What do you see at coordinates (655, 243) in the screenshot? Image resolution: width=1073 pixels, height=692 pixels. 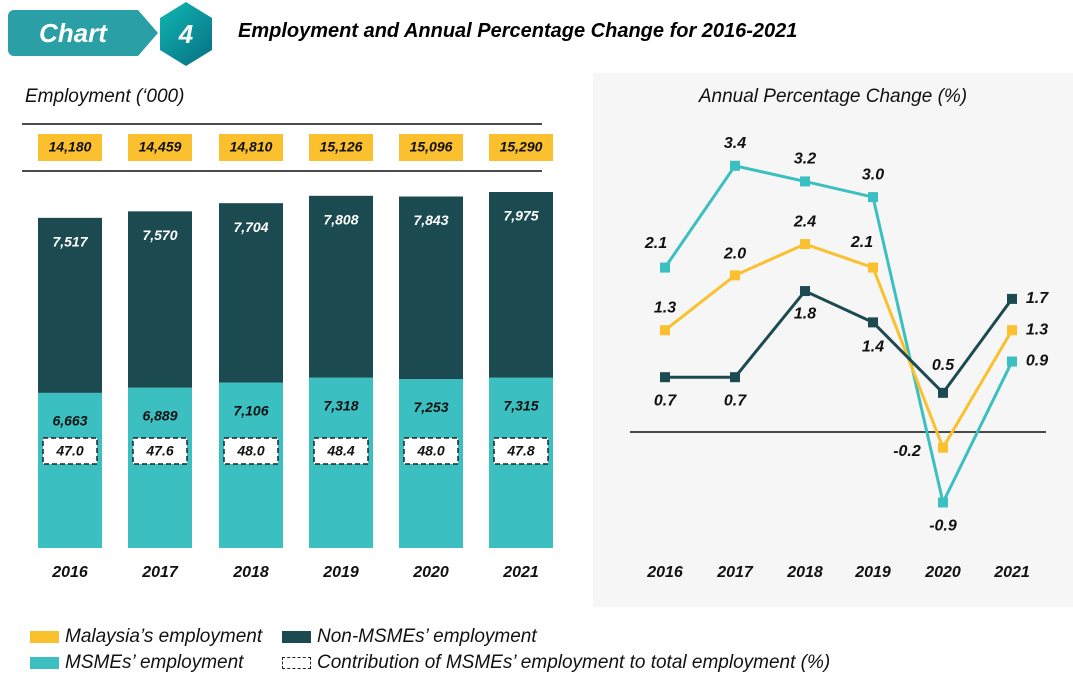 I see `label-msme-2016: 2.1` at bounding box center [655, 243].